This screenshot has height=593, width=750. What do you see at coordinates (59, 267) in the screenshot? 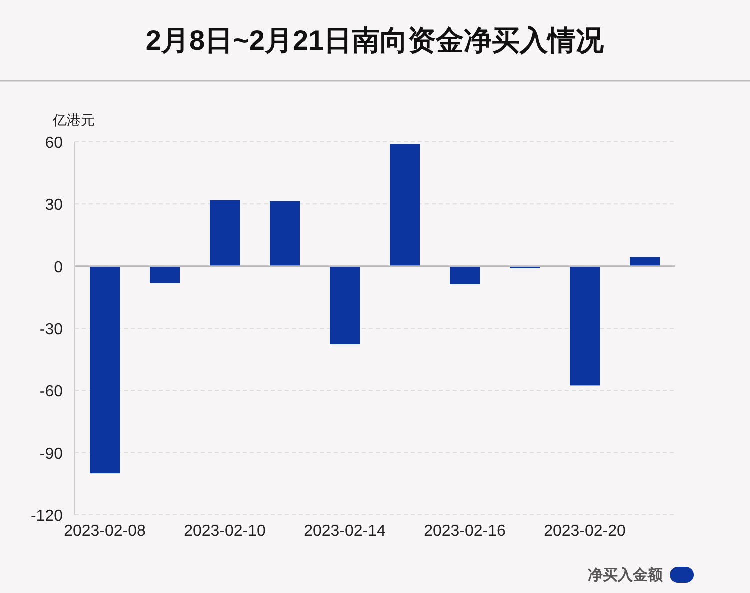
I see `y-tick-label: 0` at bounding box center [59, 267].